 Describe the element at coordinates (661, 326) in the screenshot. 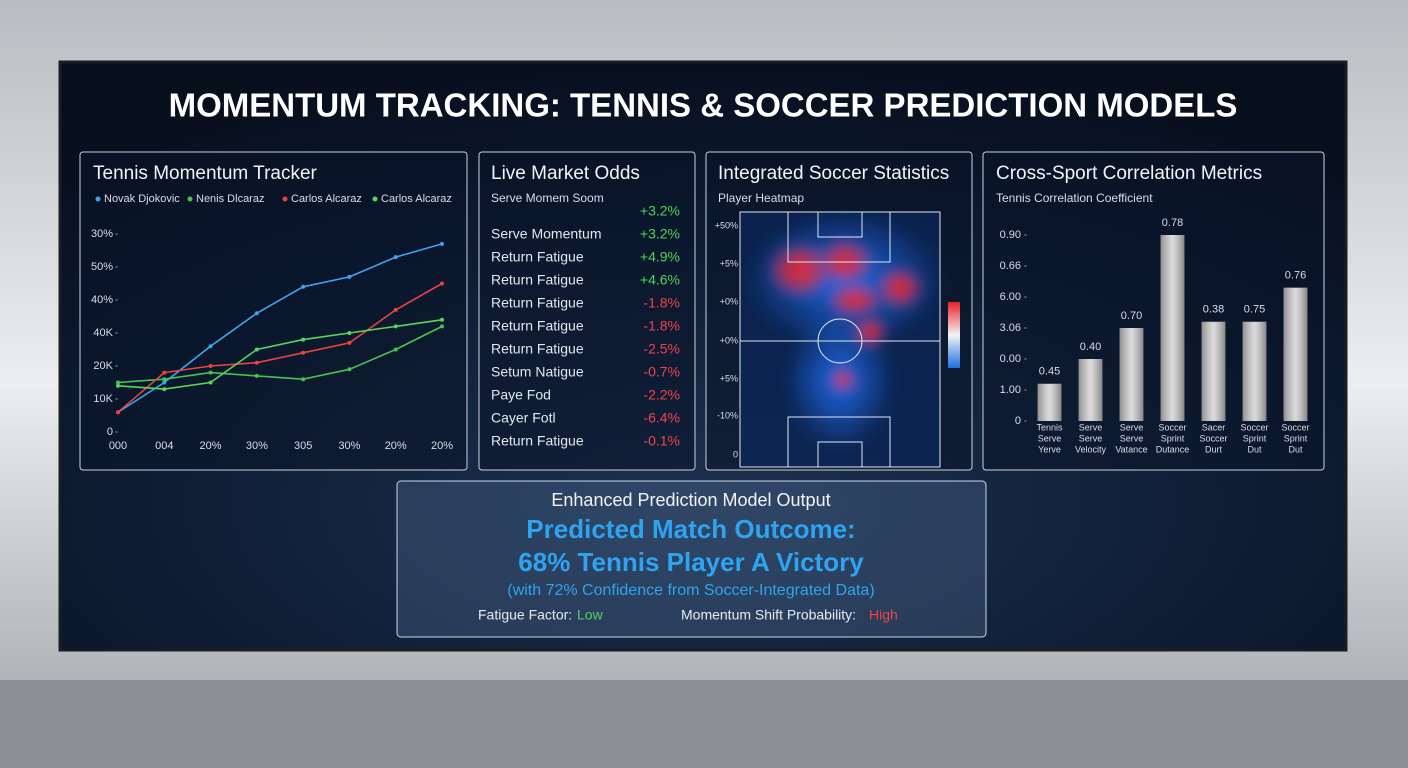

I see `odds-change: -1.8%` at that location.